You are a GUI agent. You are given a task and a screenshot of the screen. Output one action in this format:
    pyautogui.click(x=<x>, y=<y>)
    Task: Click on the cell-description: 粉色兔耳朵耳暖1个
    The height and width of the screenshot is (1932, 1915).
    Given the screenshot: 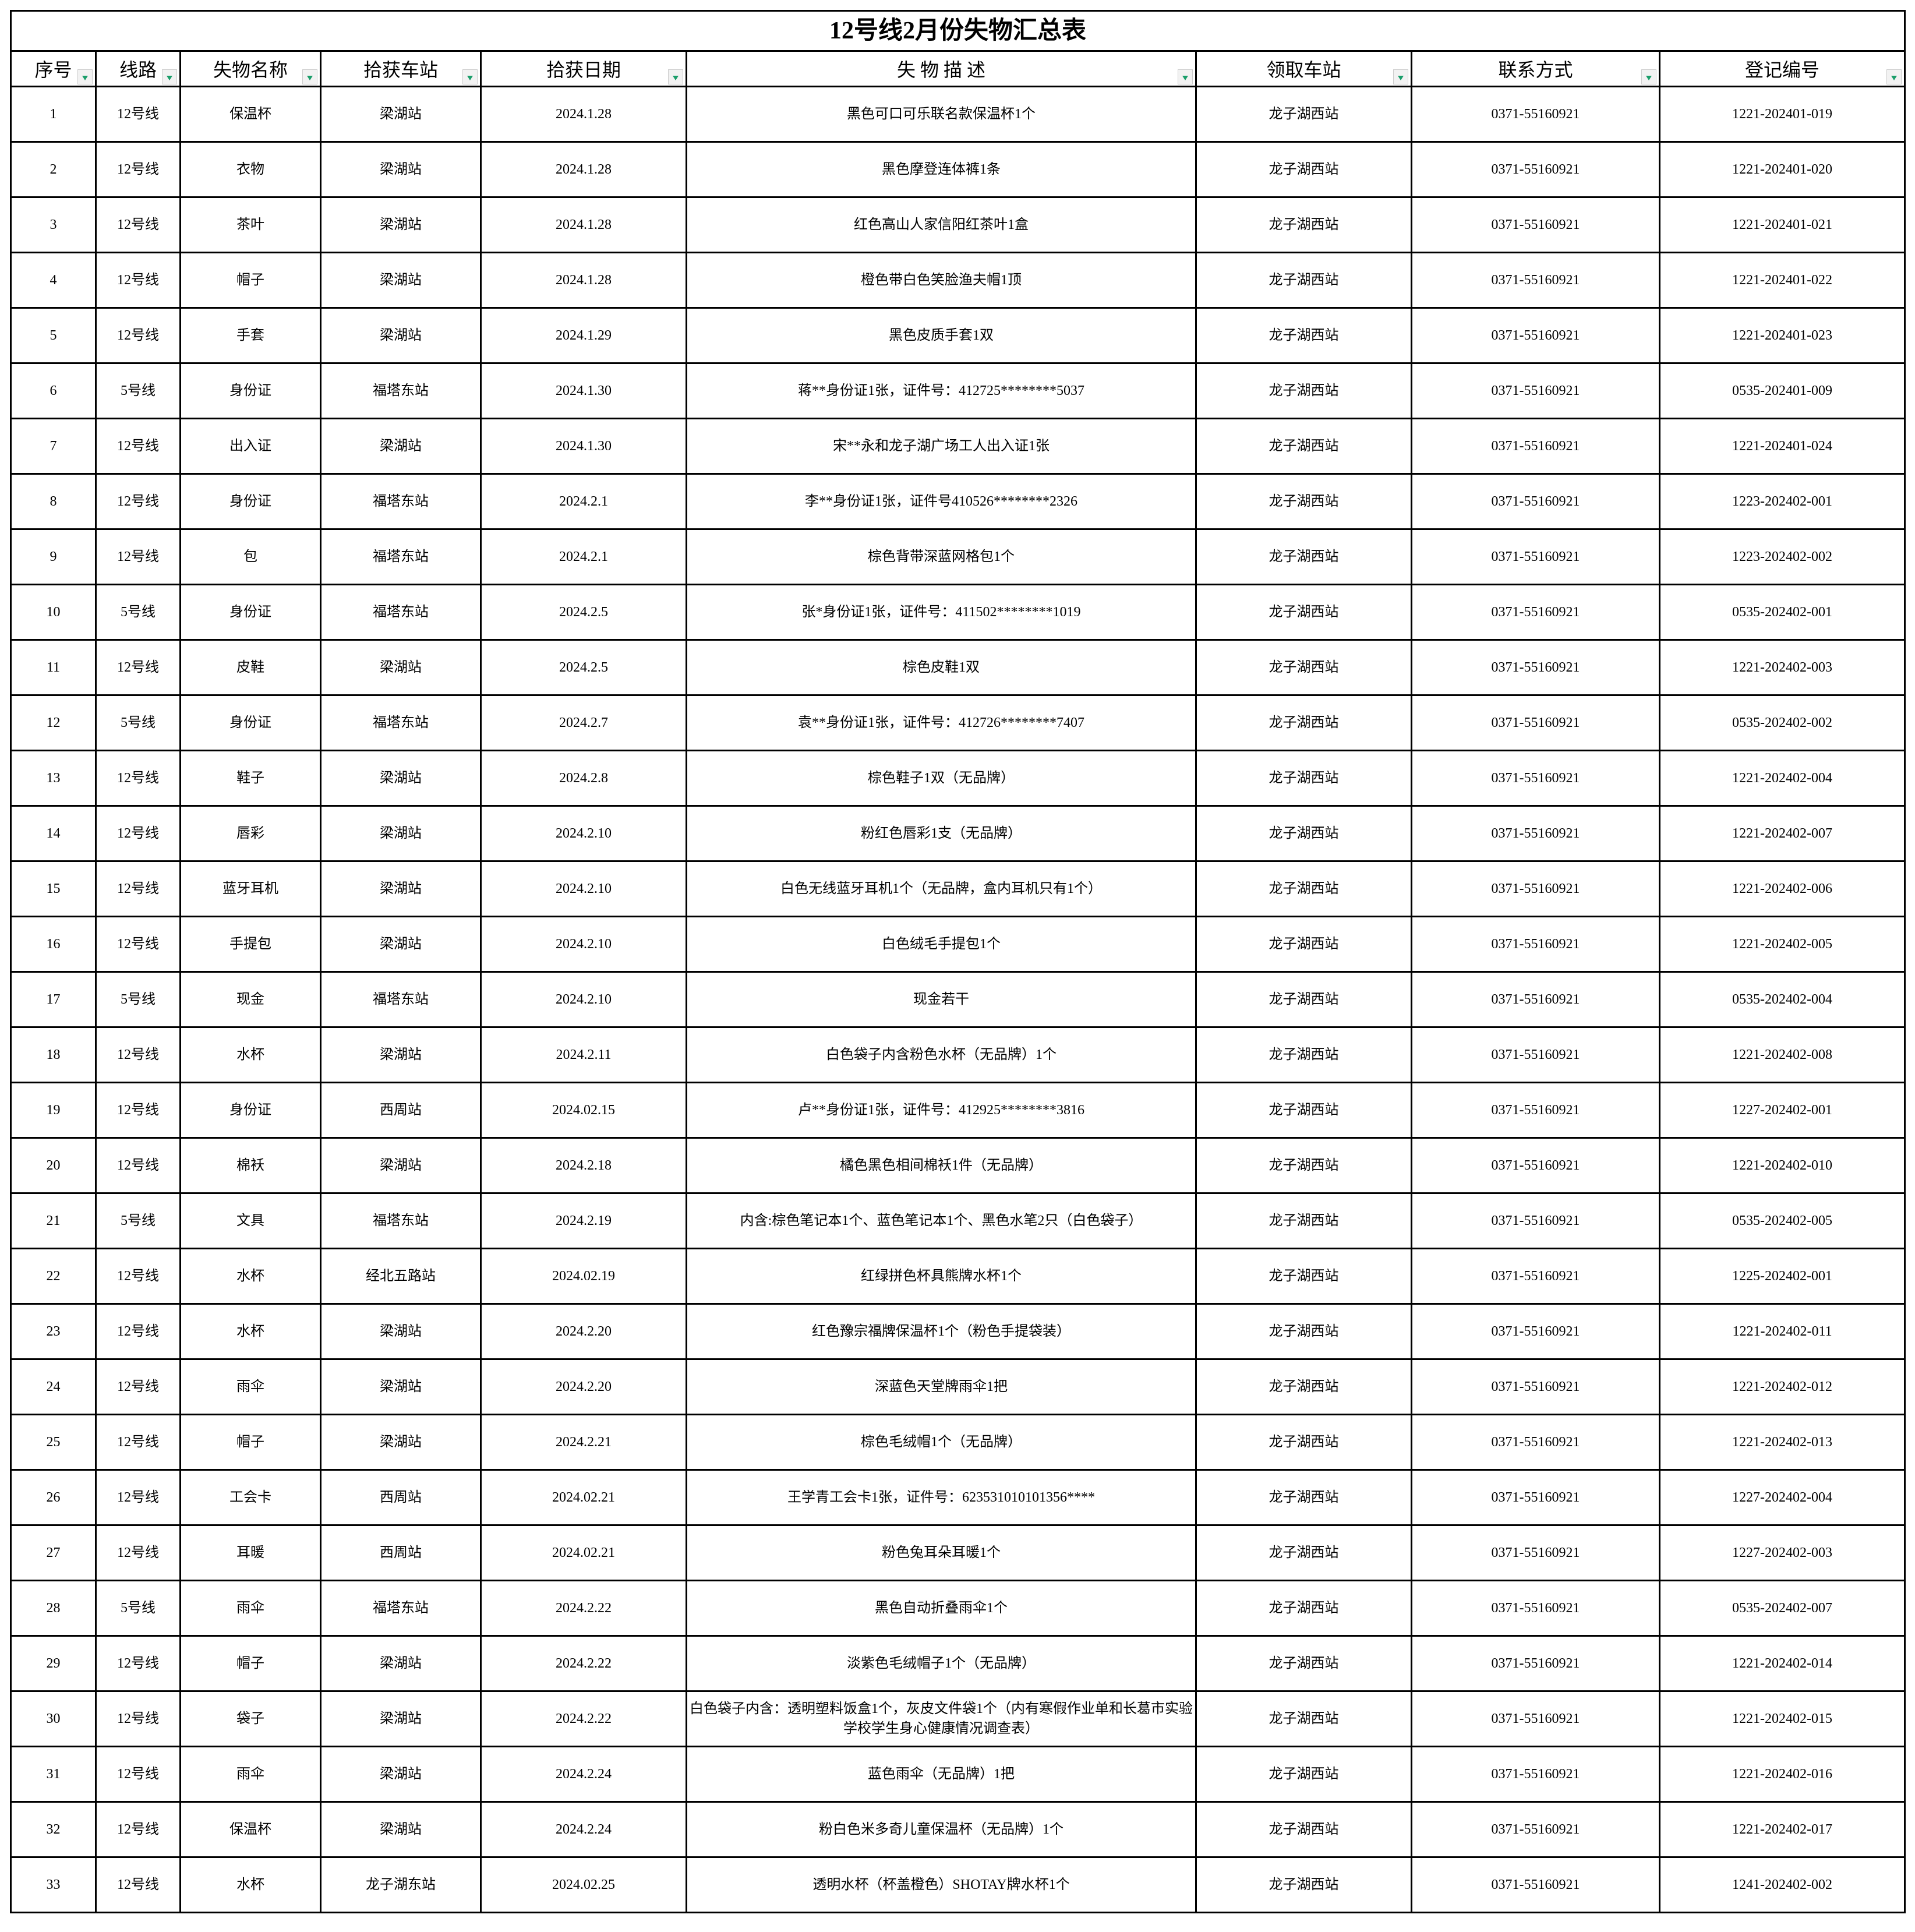 What is the action you would take?
    pyautogui.click(x=941, y=1552)
    